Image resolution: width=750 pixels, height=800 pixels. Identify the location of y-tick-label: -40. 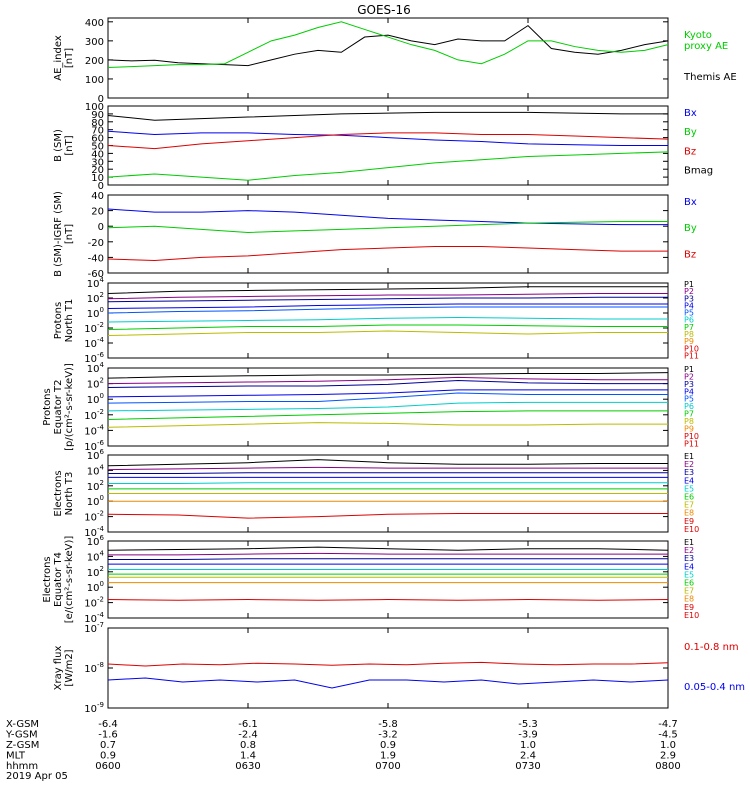
(96, 258).